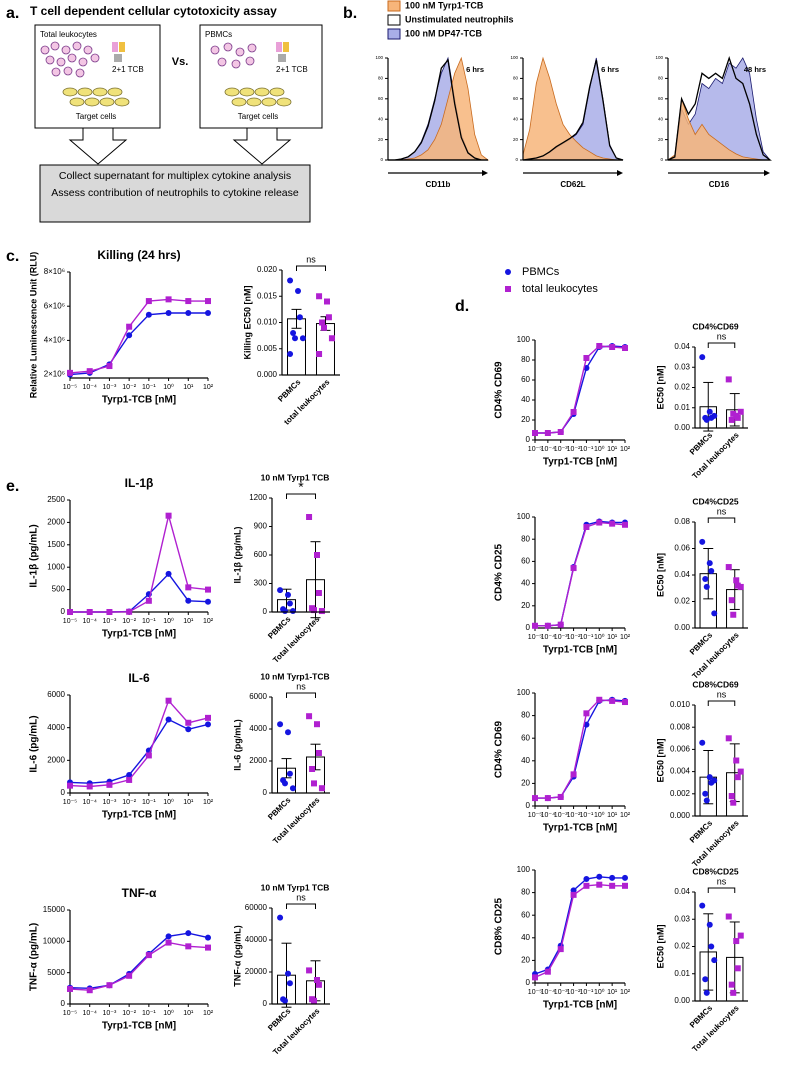  I want to click on y-tick-label: 0.03, so click(682, 366).